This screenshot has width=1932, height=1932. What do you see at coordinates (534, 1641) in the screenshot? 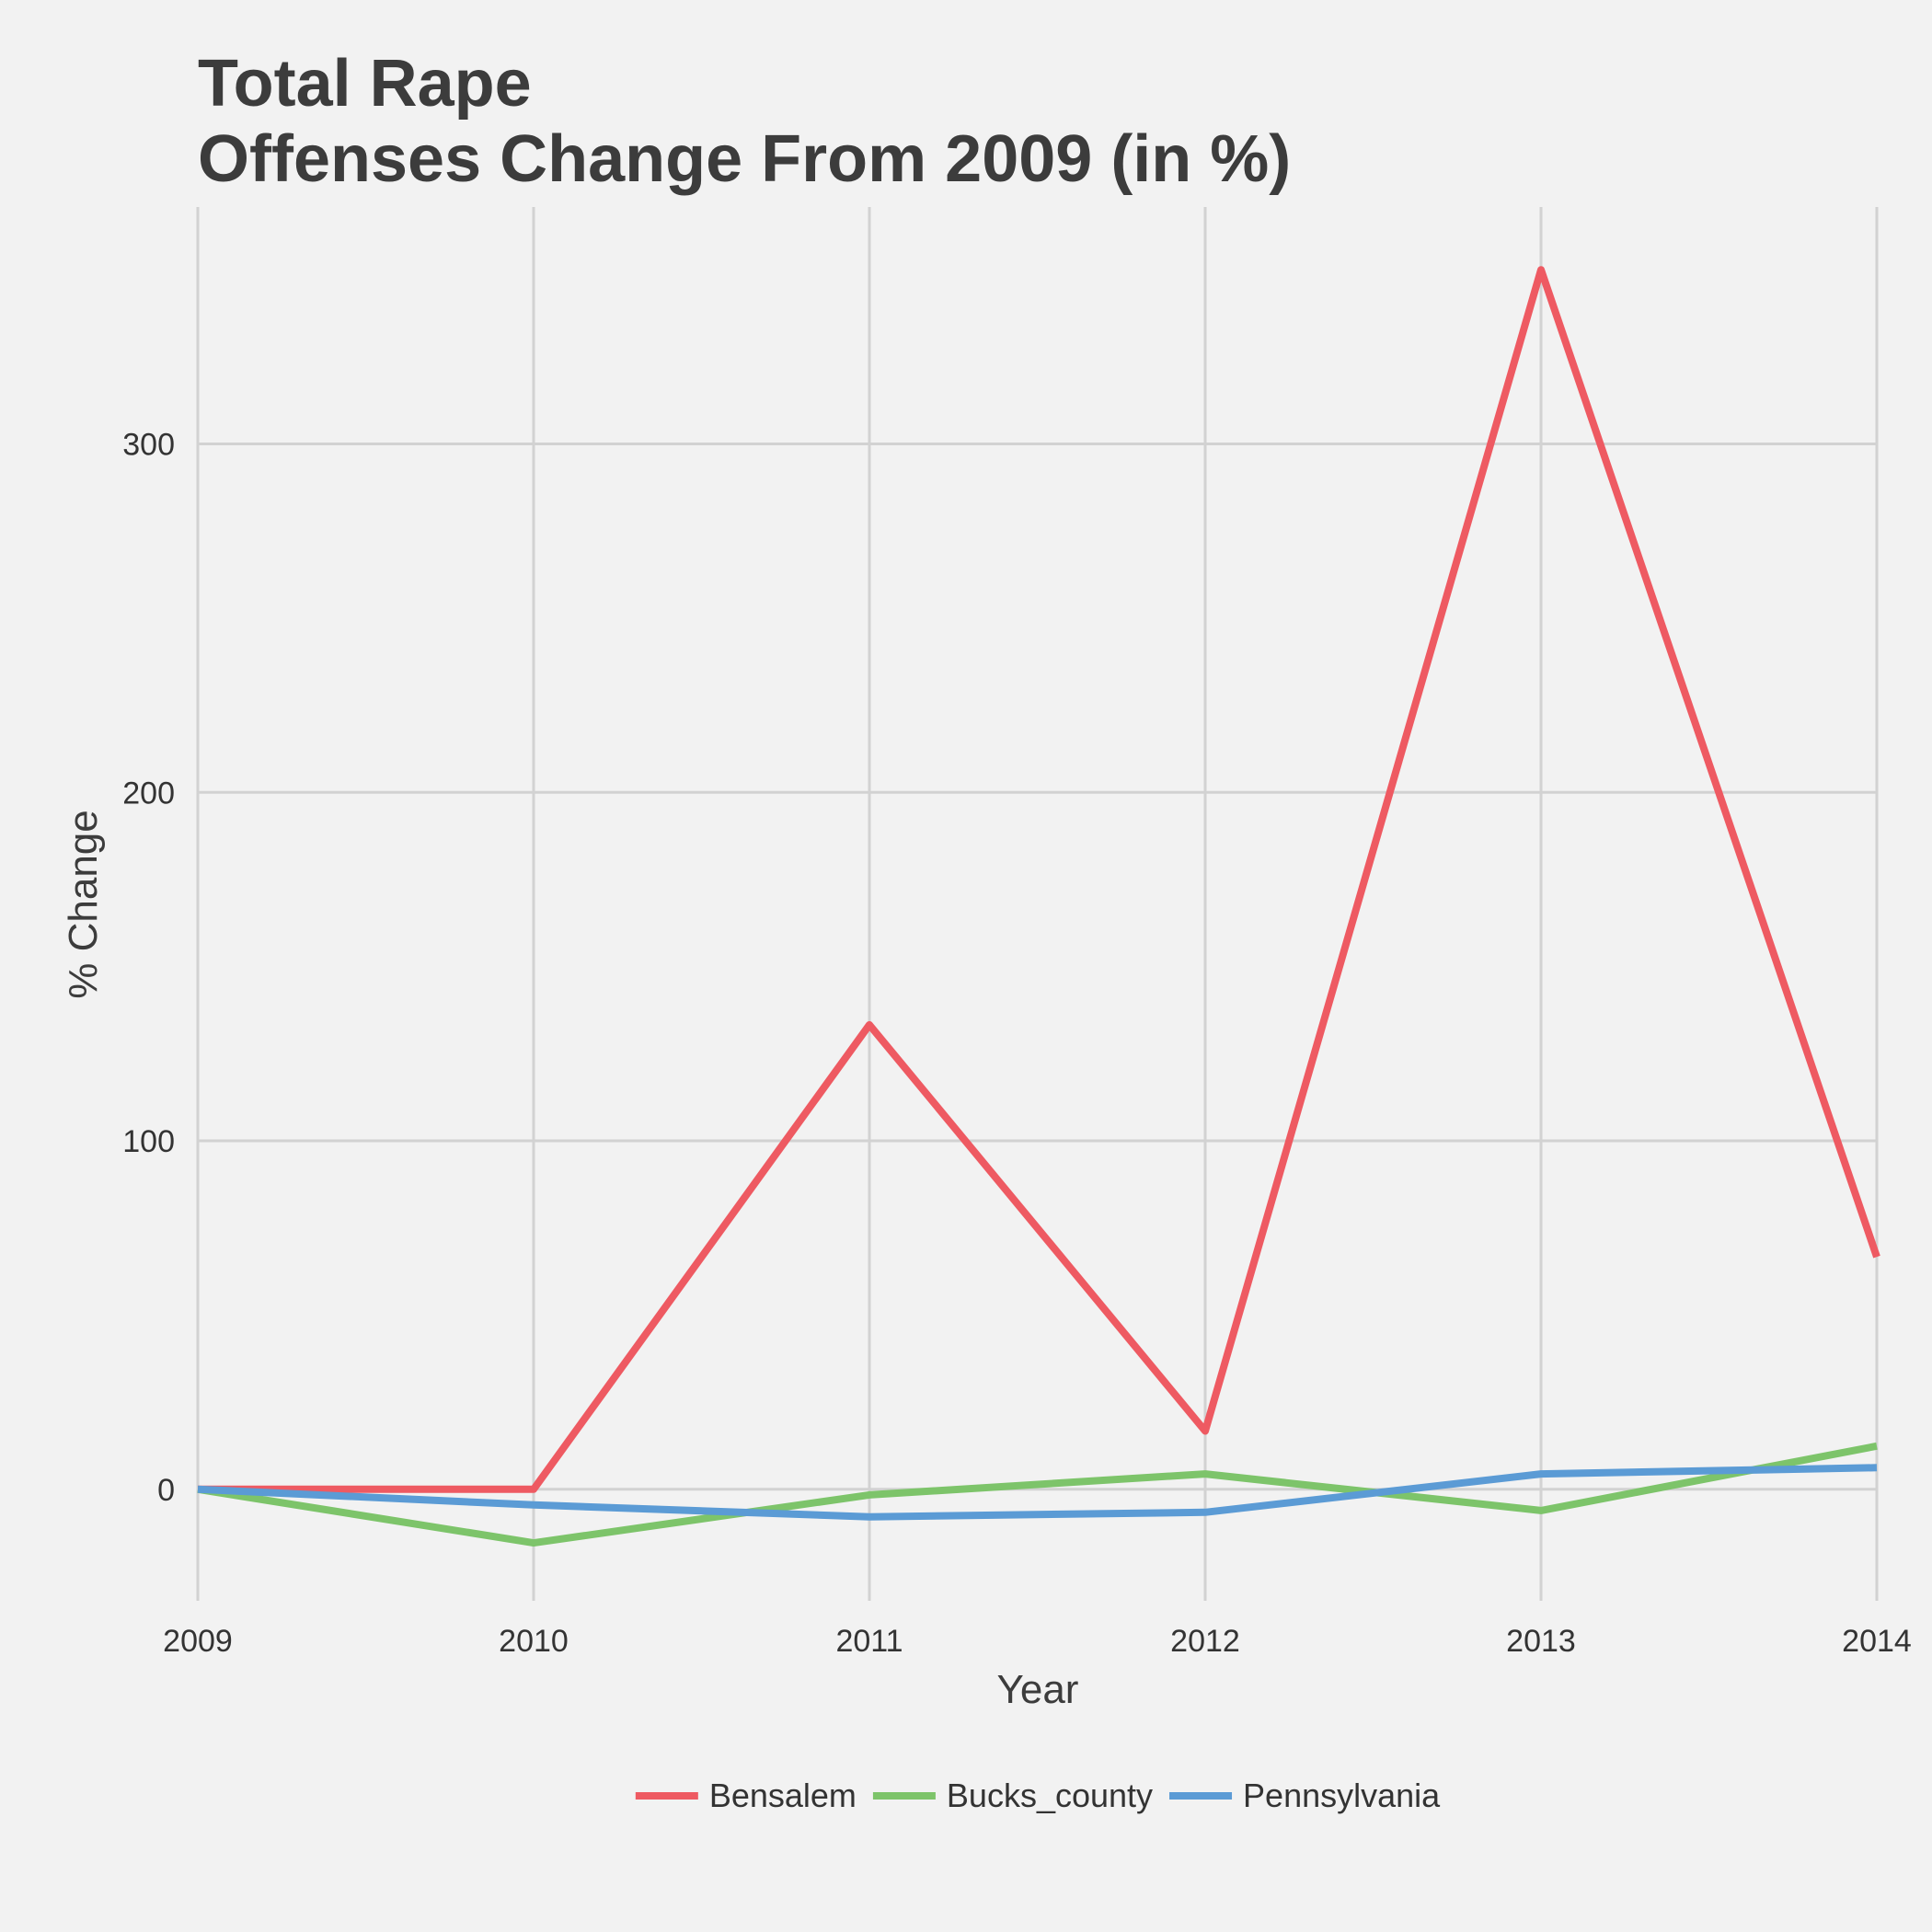
I see `x-tick-label: 2010` at bounding box center [534, 1641].